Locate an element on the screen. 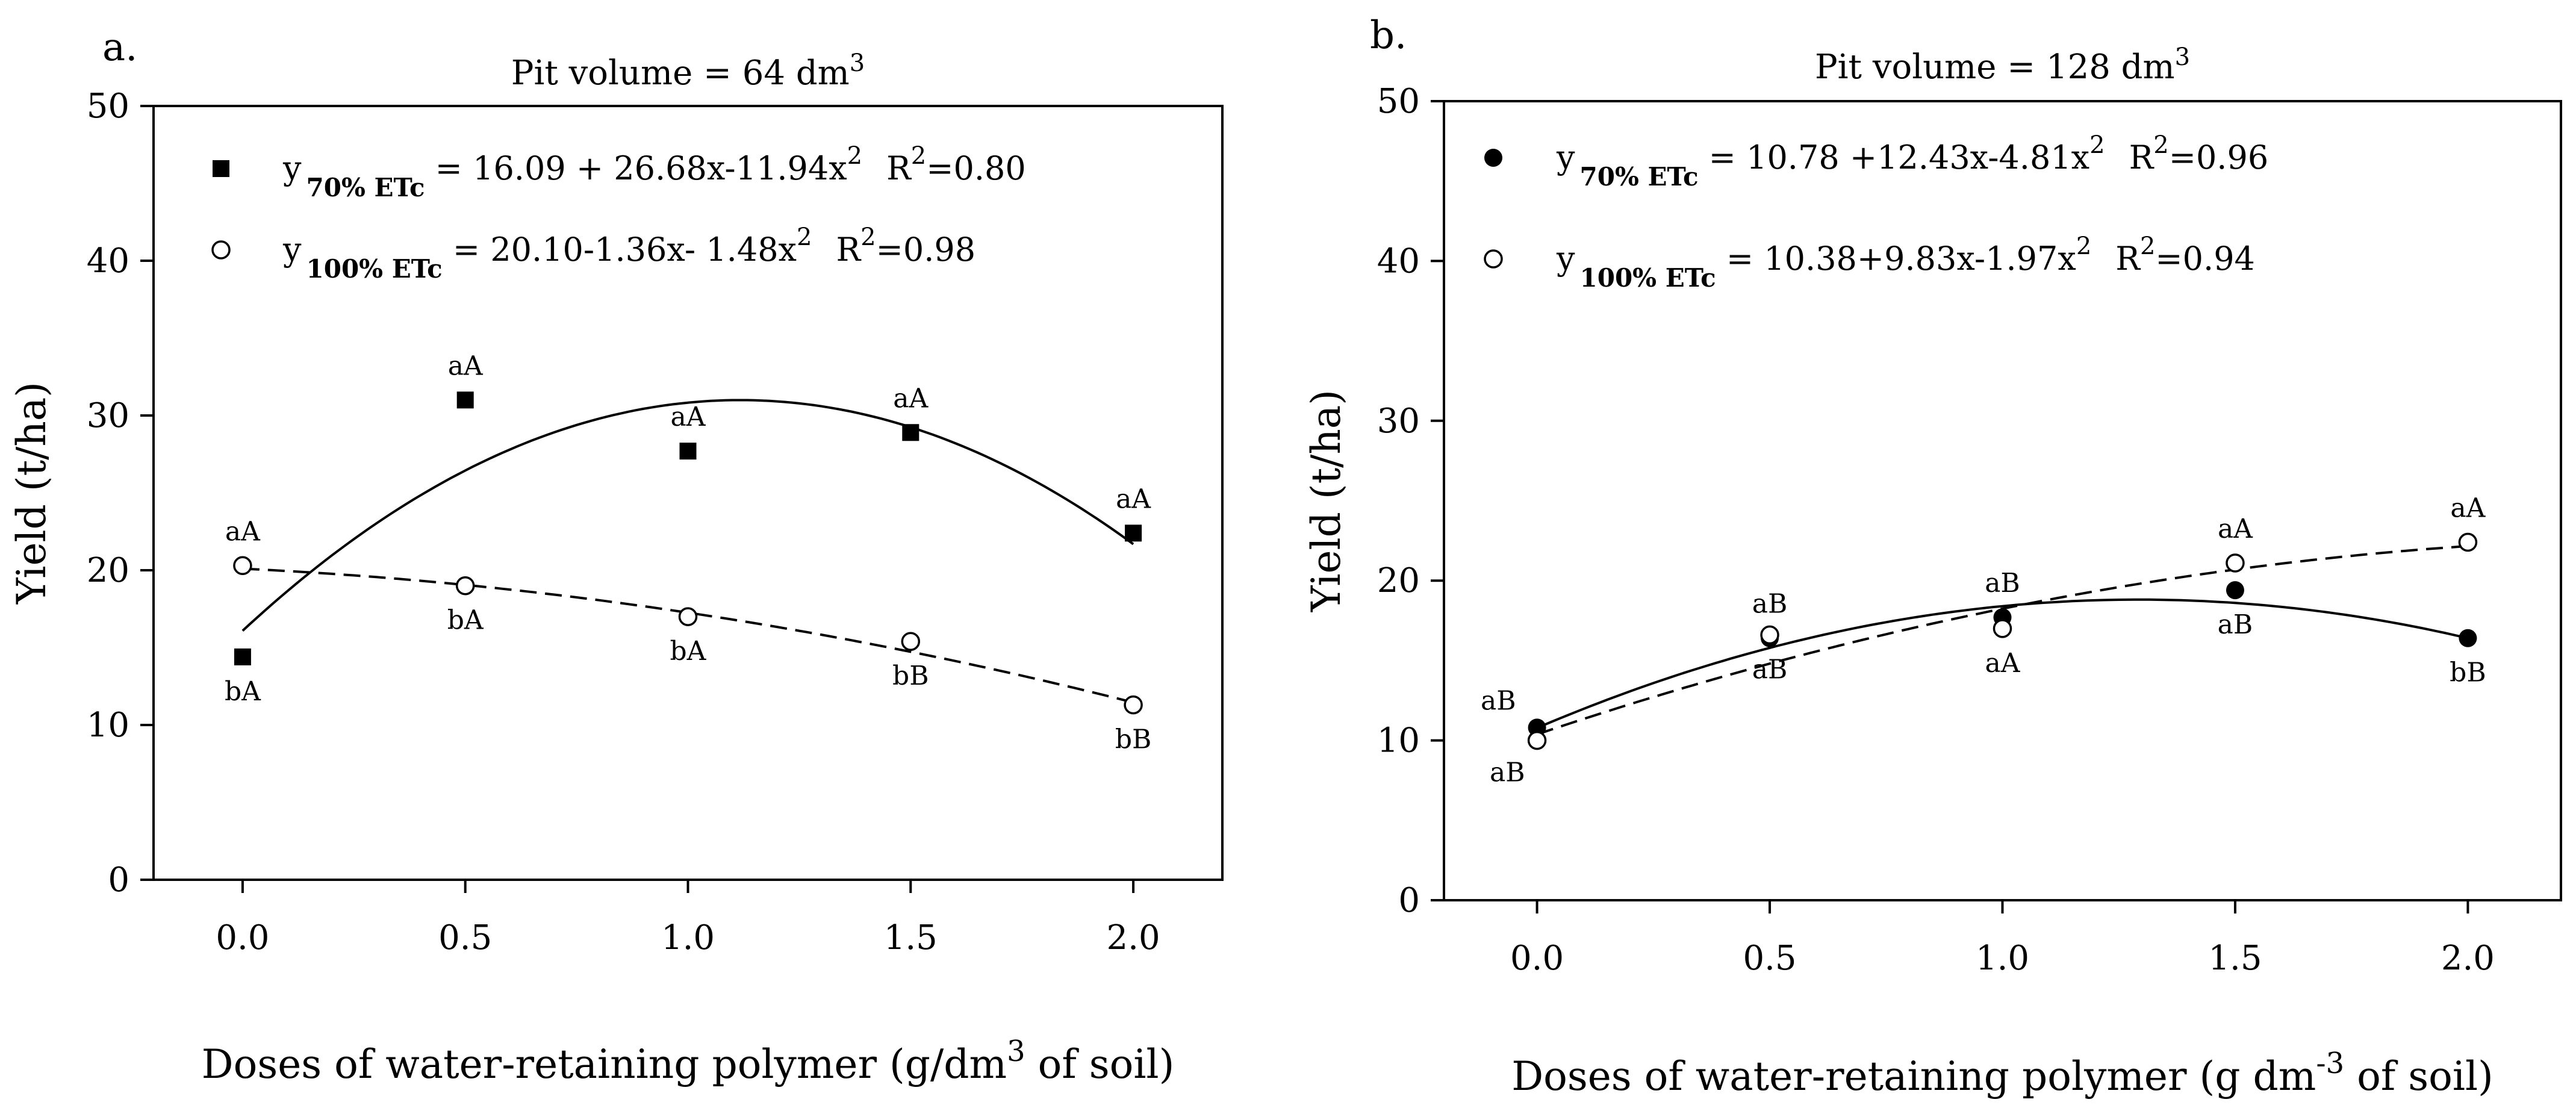 This screenshot has height=1114, width=2576. legend-equation-100-etc: y100% ETc = 10.38+9.83x-1.97x2 R2=0.94 is located at coordinates (1906, 262).